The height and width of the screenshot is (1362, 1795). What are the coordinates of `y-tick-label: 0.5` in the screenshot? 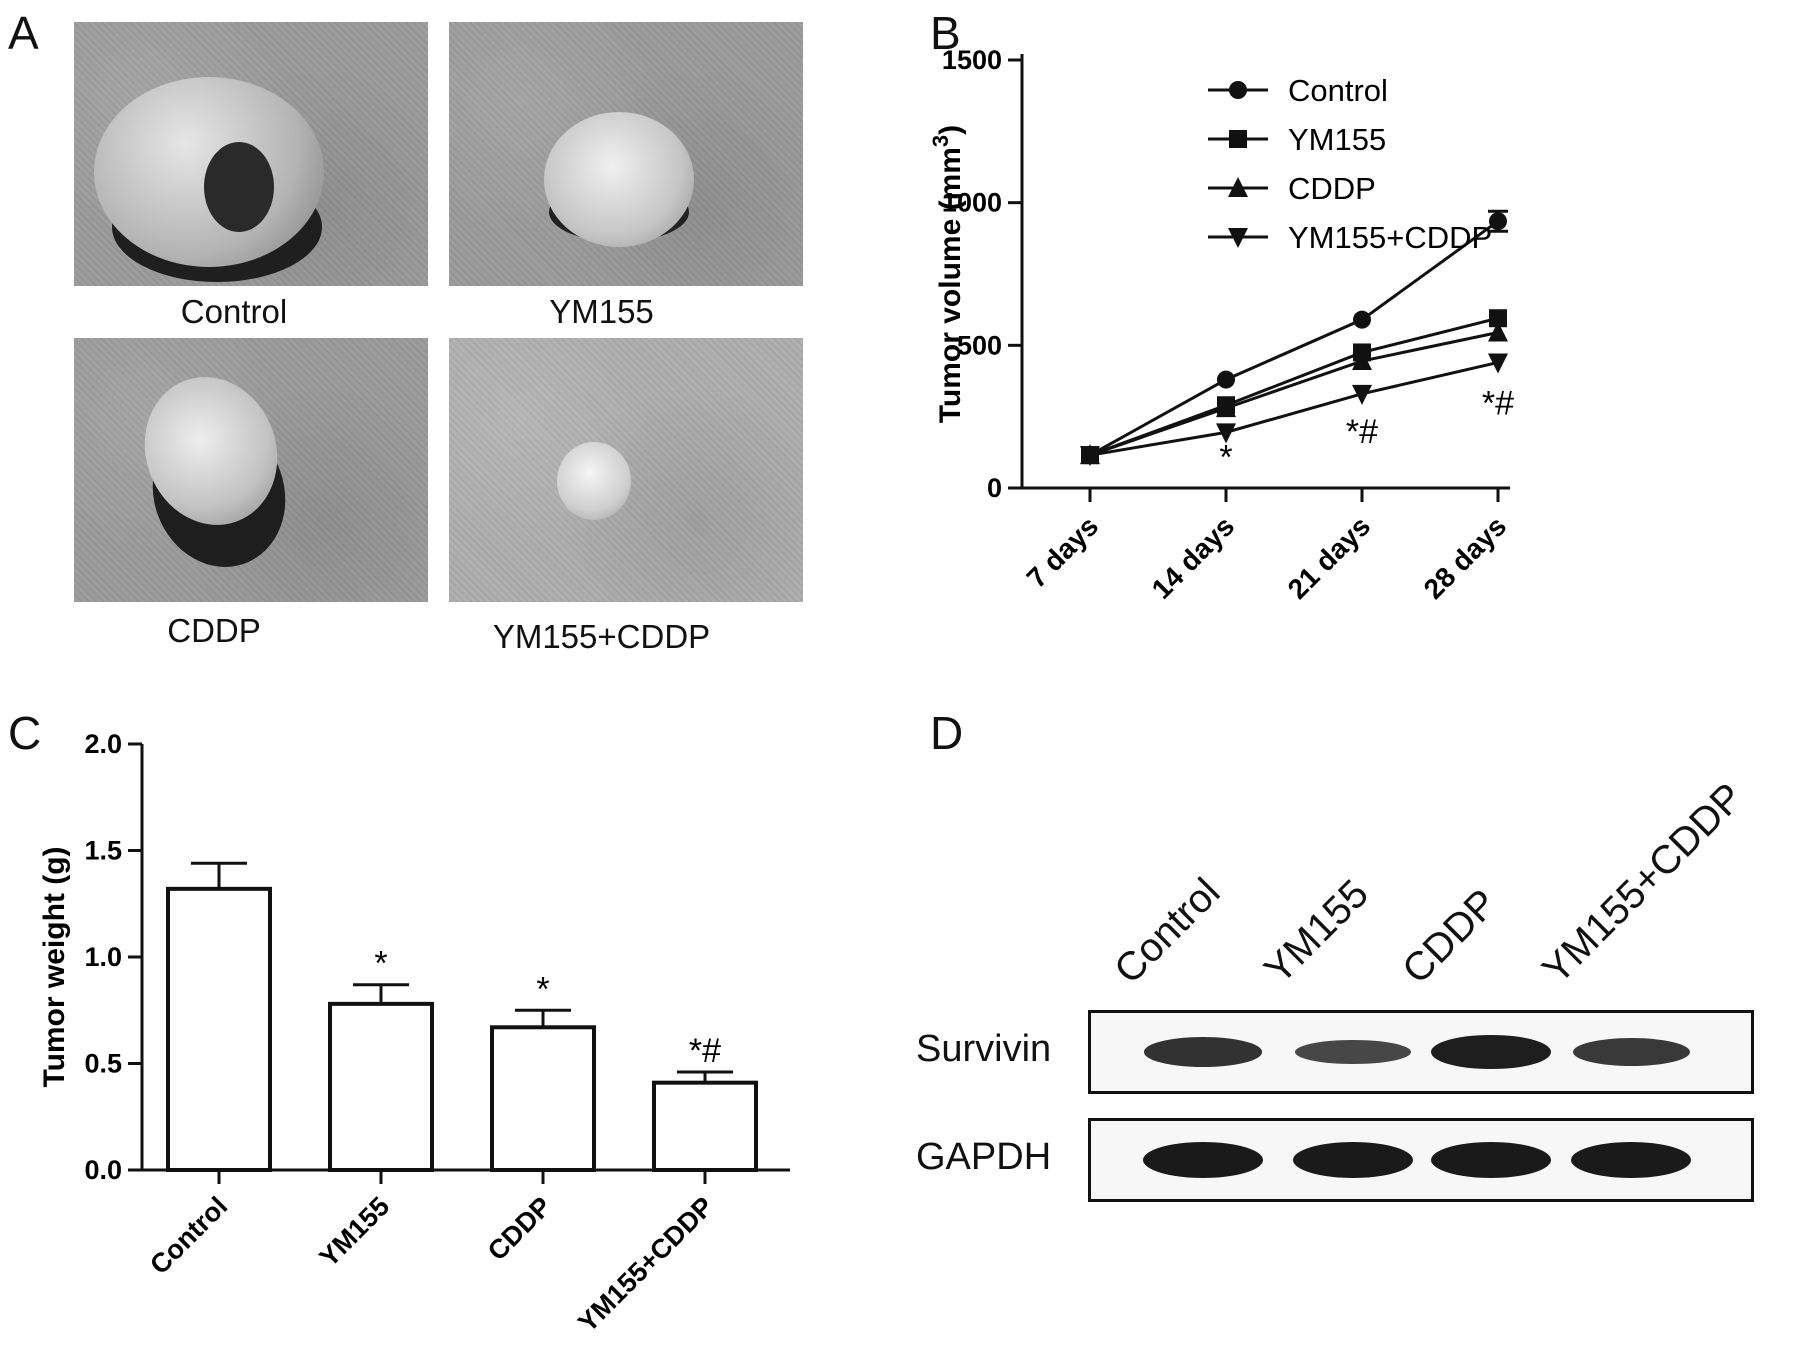 It's located at (103, 1064).